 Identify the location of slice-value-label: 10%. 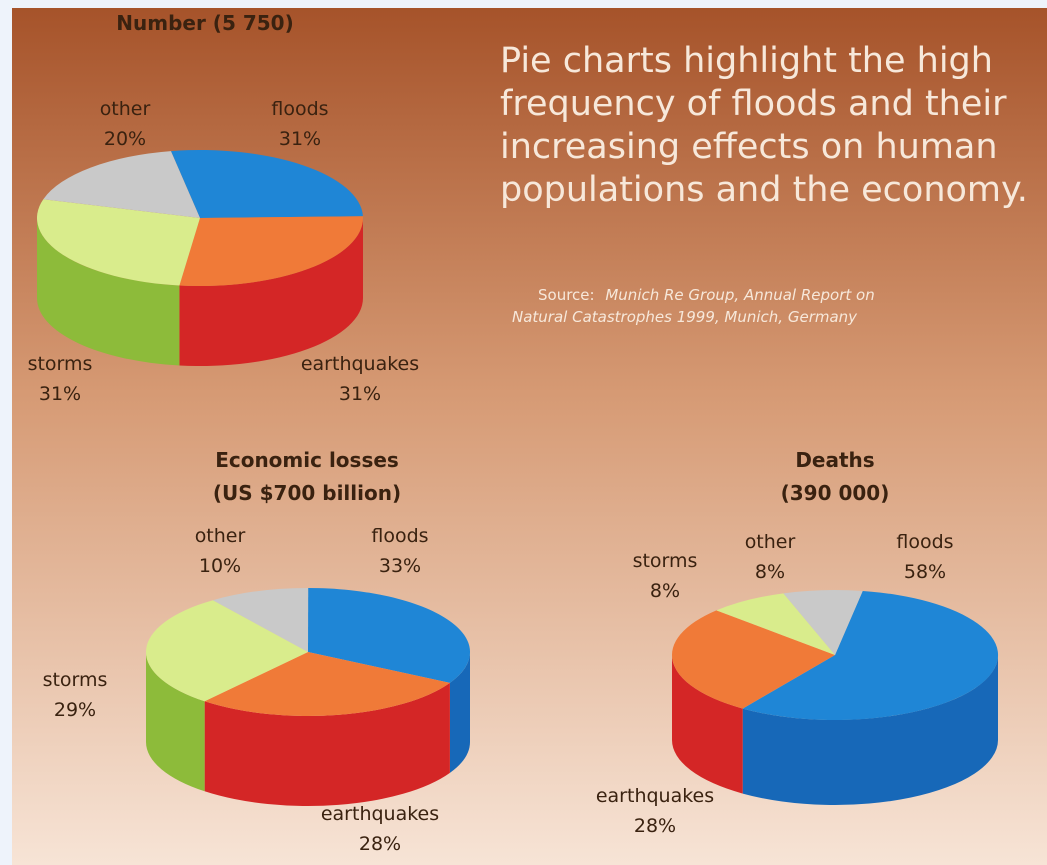
(220, 566).